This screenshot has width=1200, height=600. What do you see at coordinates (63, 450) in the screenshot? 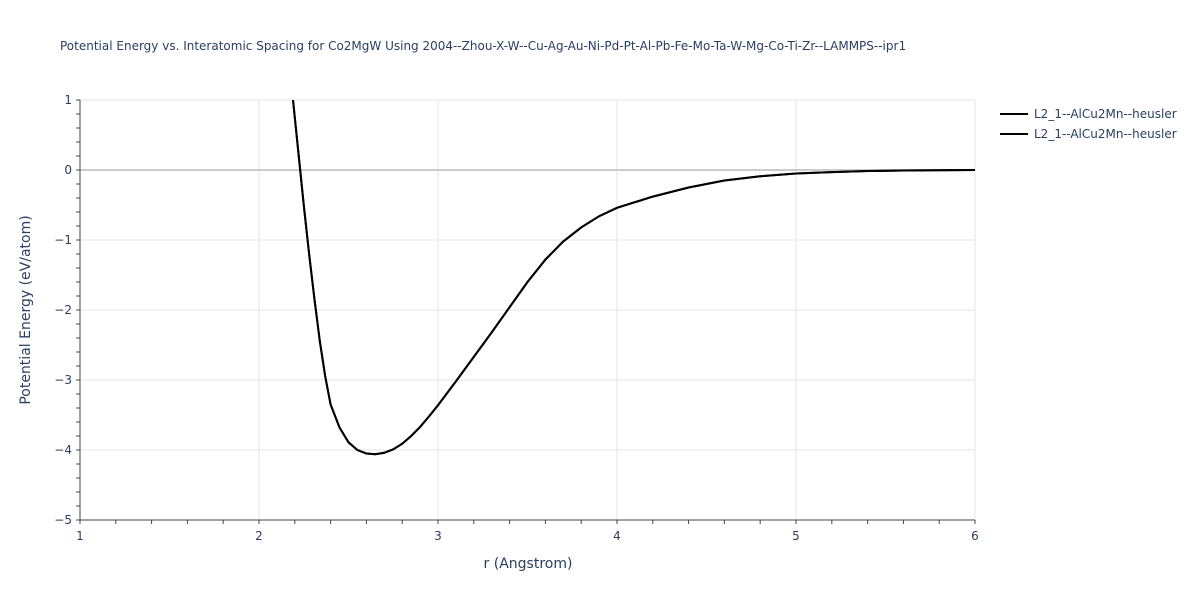
I see `y-tick-label: −4` at bounding box center [63, 450].